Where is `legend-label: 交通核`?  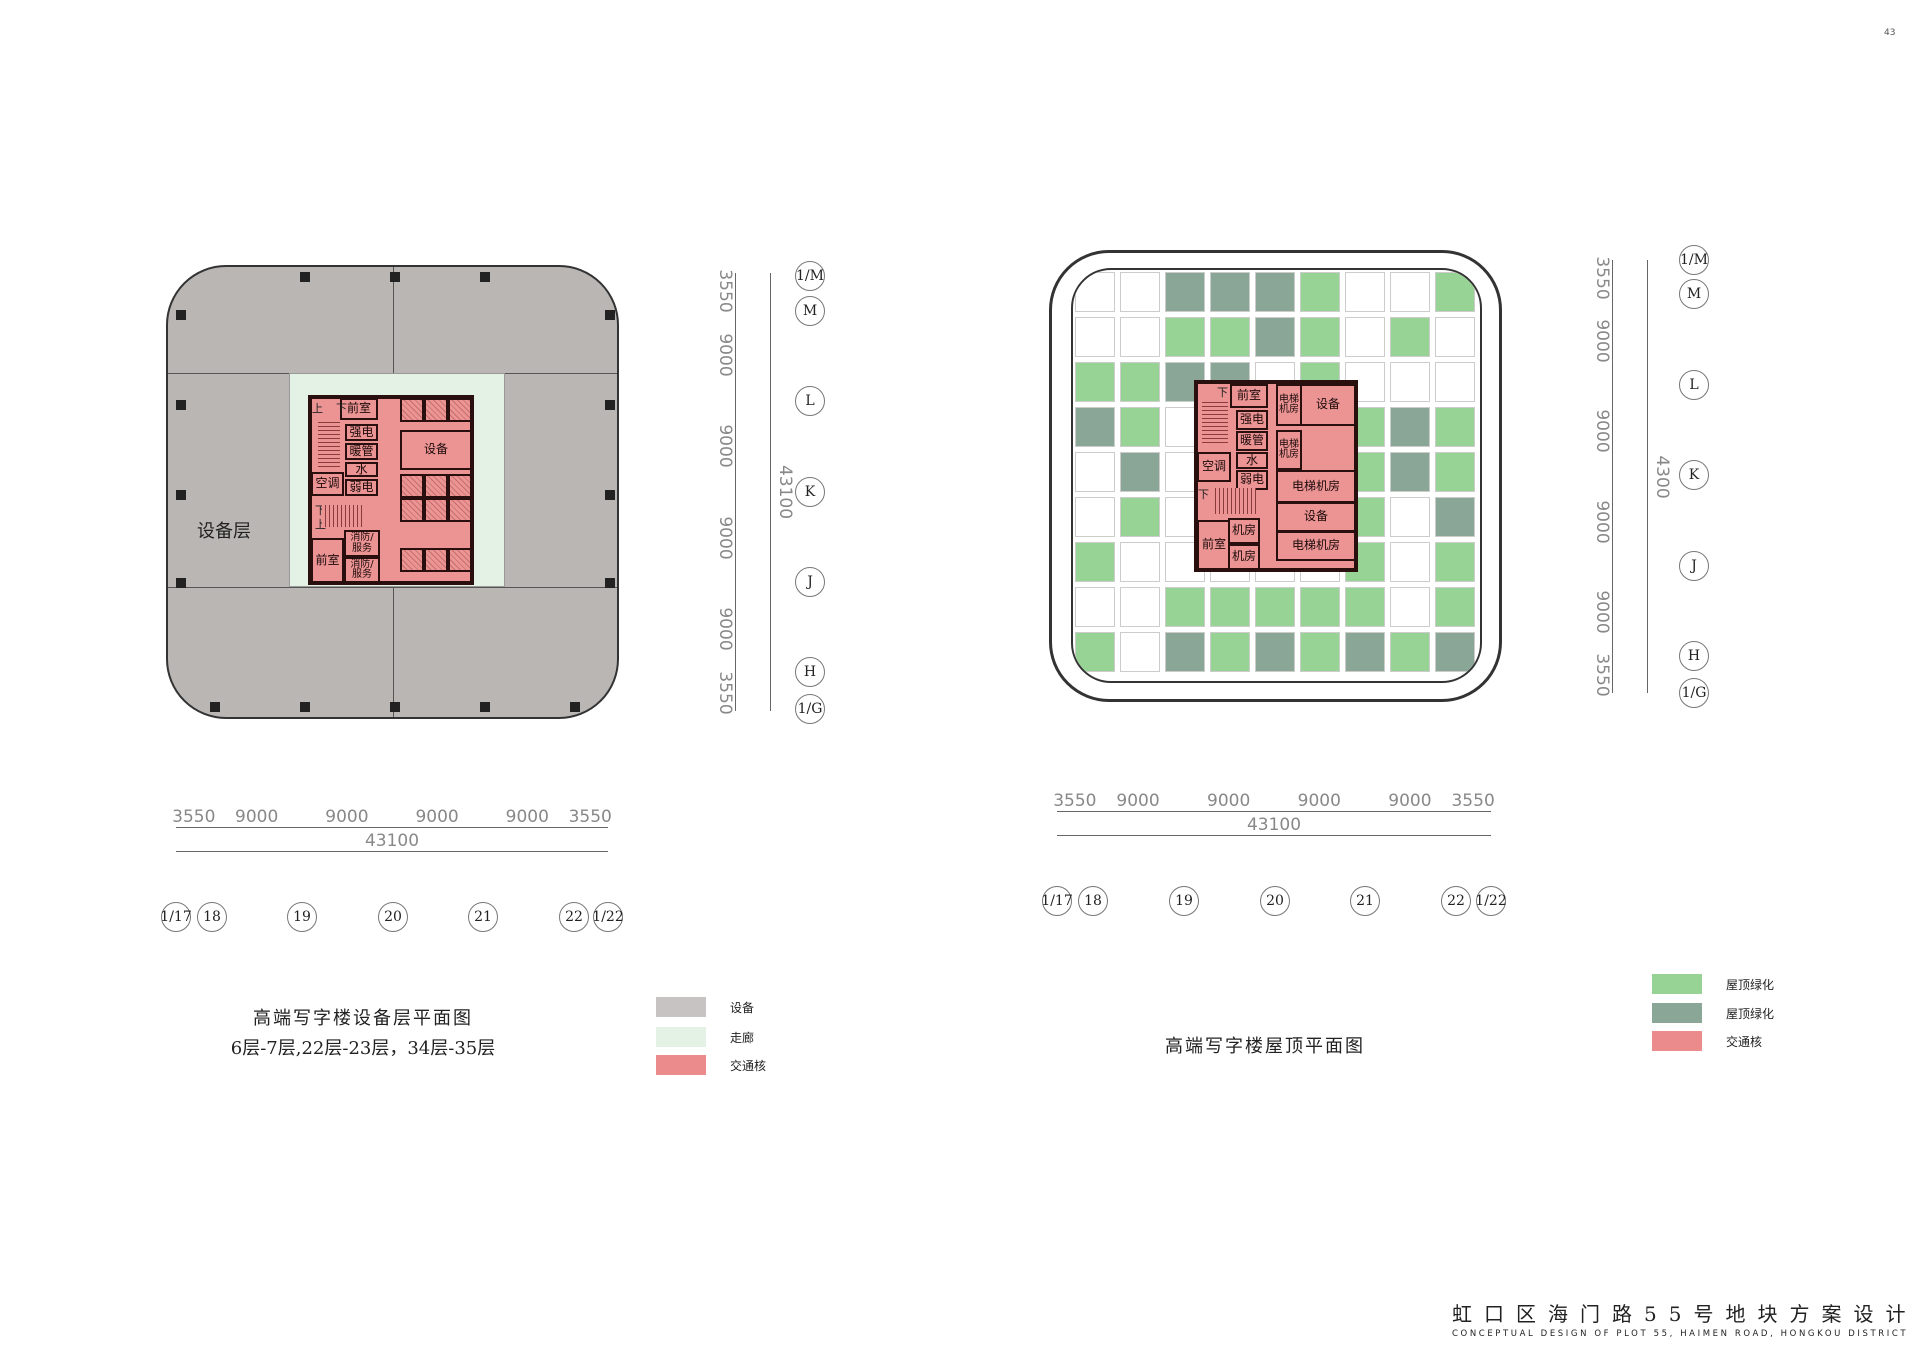 legend-label: 交通核 is located at coordinates (748, 1066).